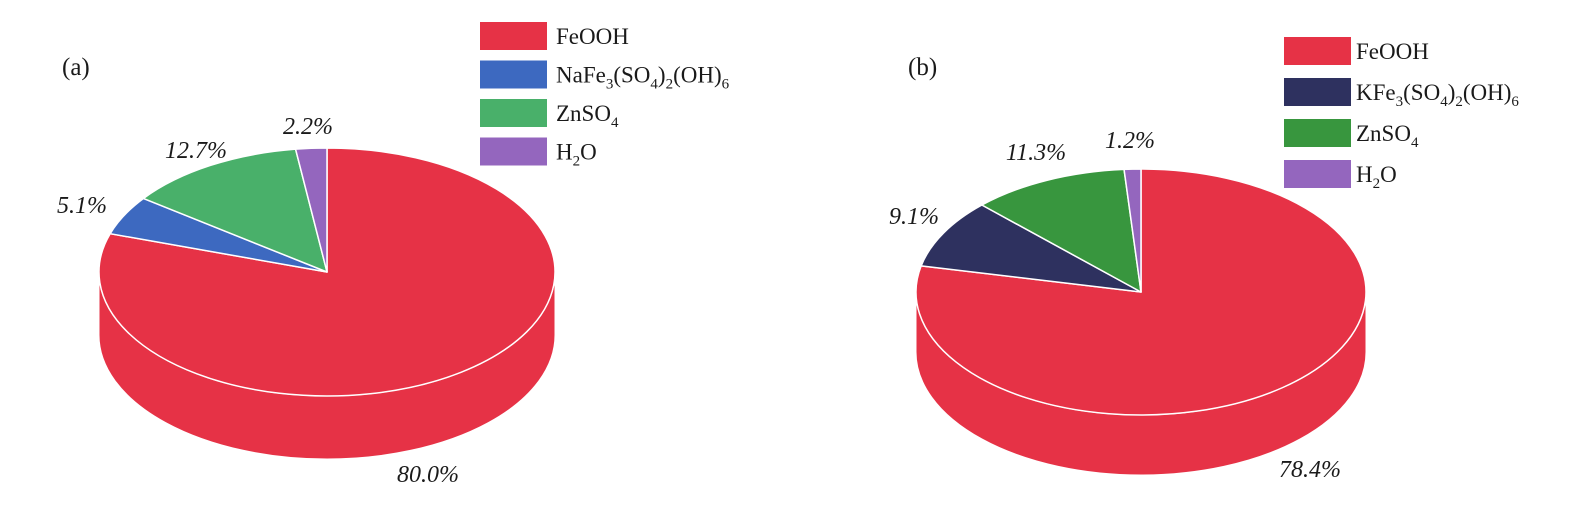  What do you see at coordinates (196, 151) in the screenshot?
I see `pct-label-znso4: 12.7%` at bounding box center [196, 151].